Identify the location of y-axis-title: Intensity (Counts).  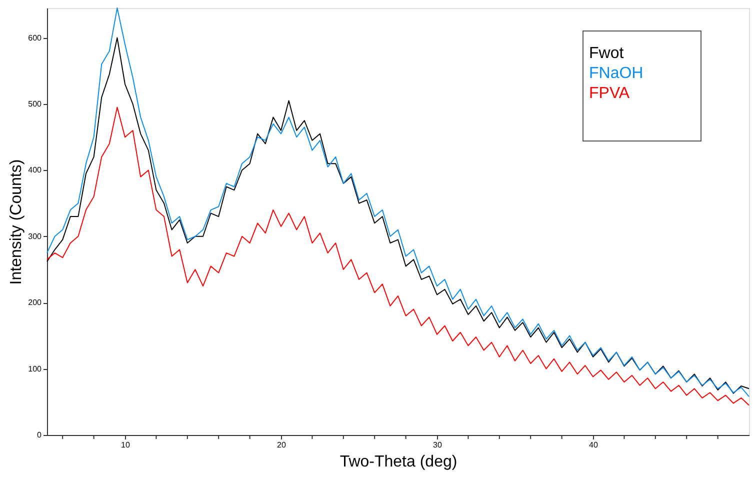
(17, 222).